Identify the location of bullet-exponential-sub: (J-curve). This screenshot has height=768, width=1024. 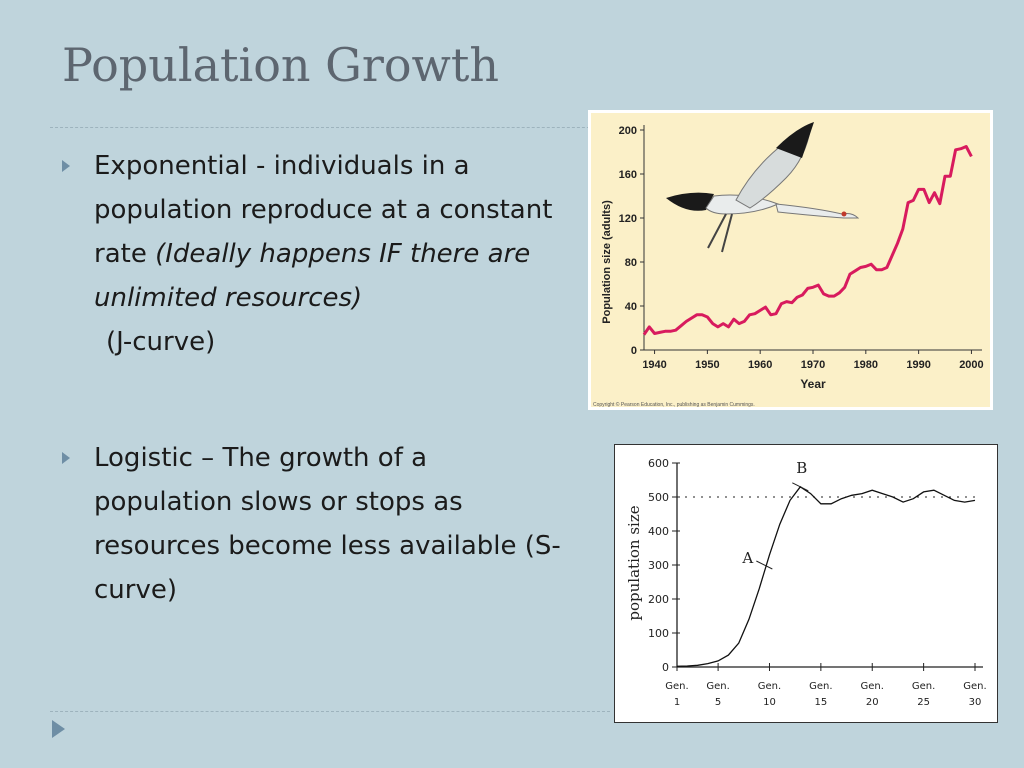
(161, 342).